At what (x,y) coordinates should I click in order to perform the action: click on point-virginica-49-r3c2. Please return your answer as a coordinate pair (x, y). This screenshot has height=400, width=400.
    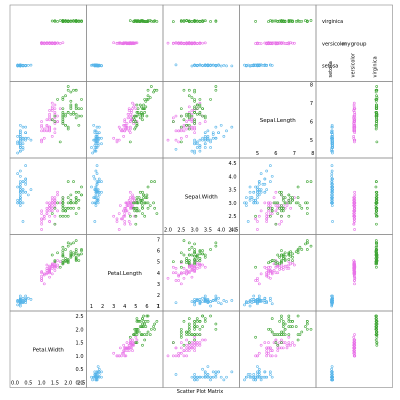
    Looking at the image, I should click on (194, 260).